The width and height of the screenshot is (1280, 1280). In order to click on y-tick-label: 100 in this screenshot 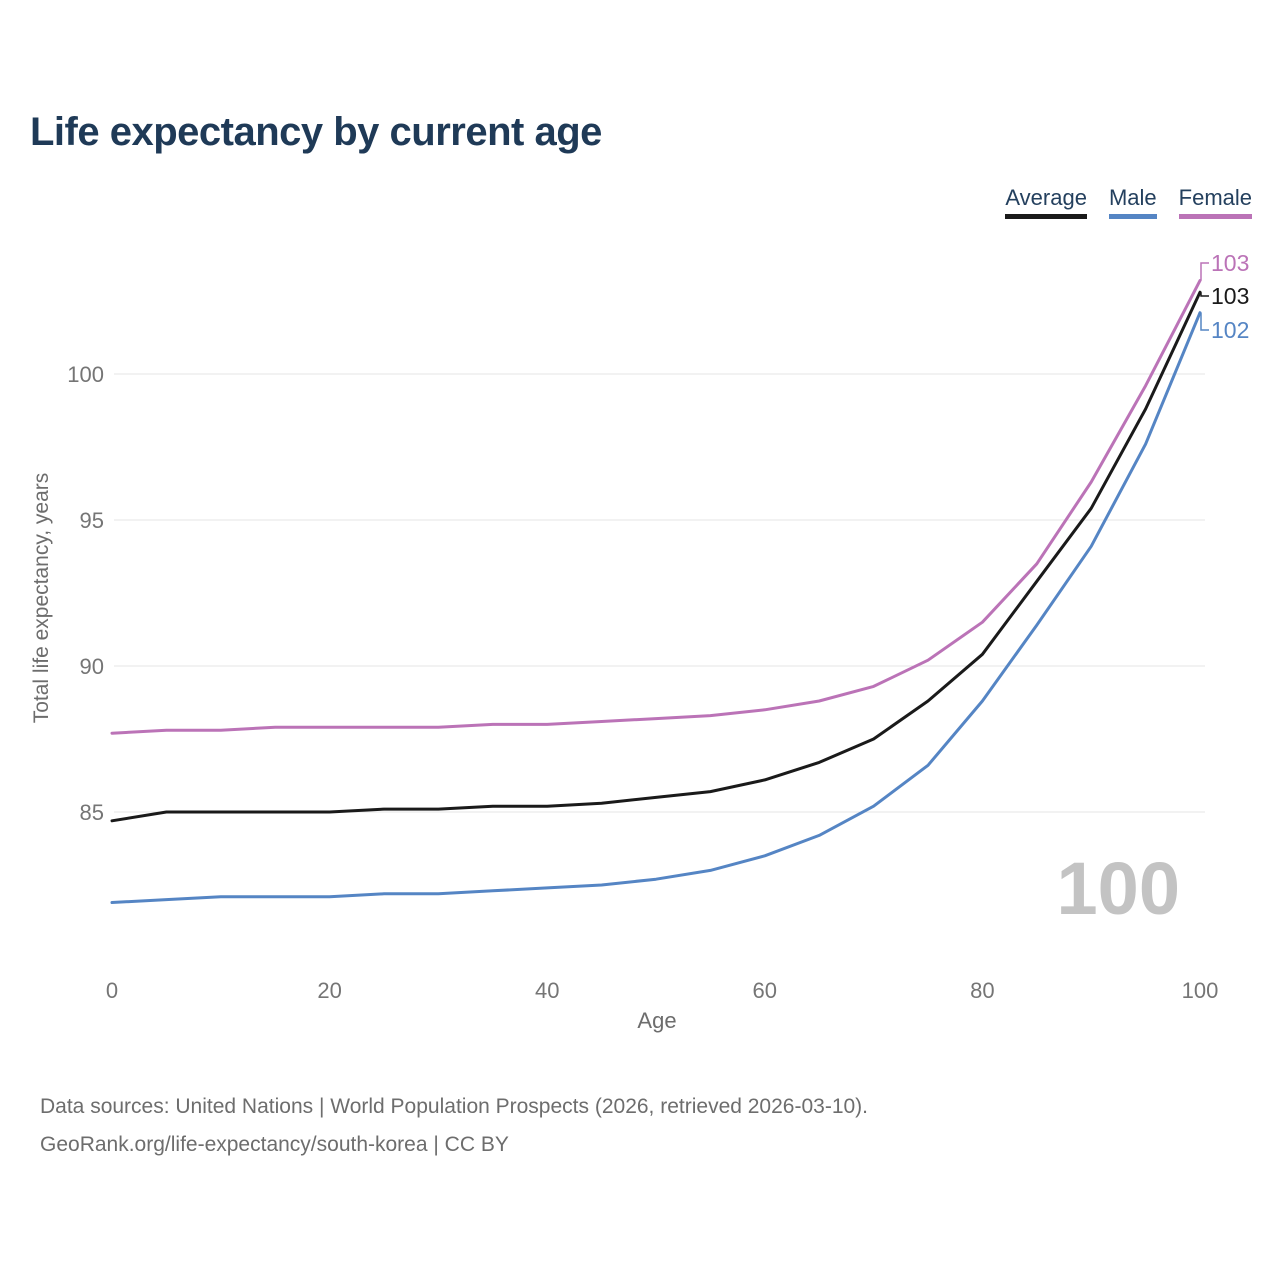, I will do `click(85, 374)`.